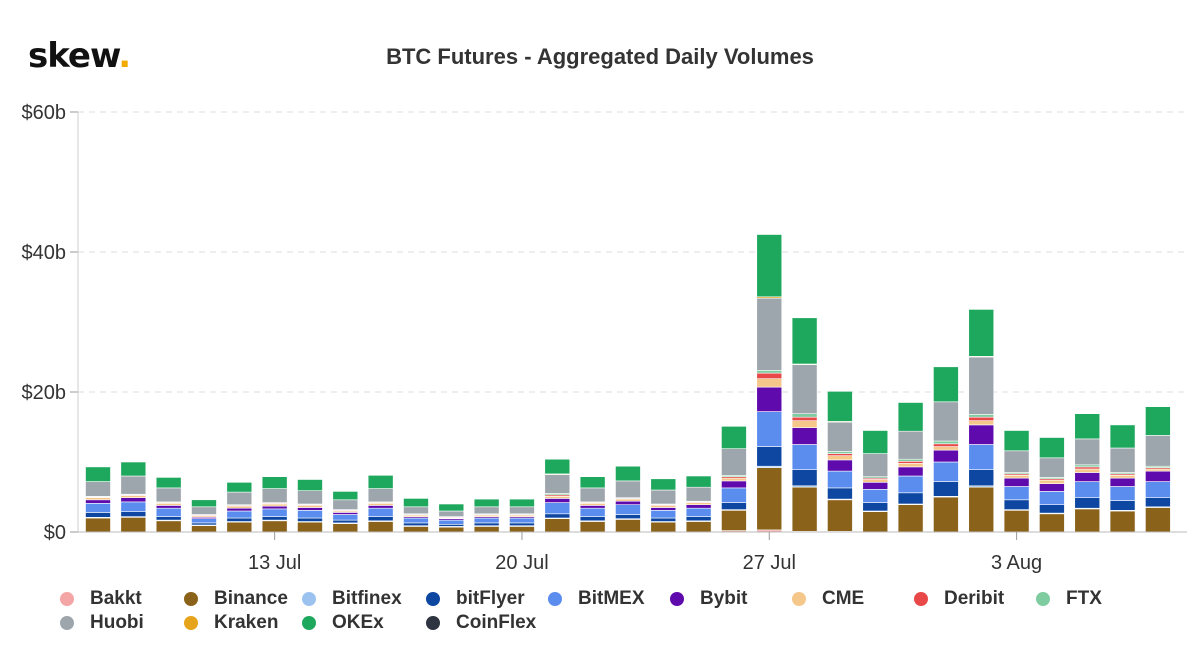  Describe the element at coordinates (343, 623) in the screenshot. I see `legend-item-okex: OKEx` at that location.